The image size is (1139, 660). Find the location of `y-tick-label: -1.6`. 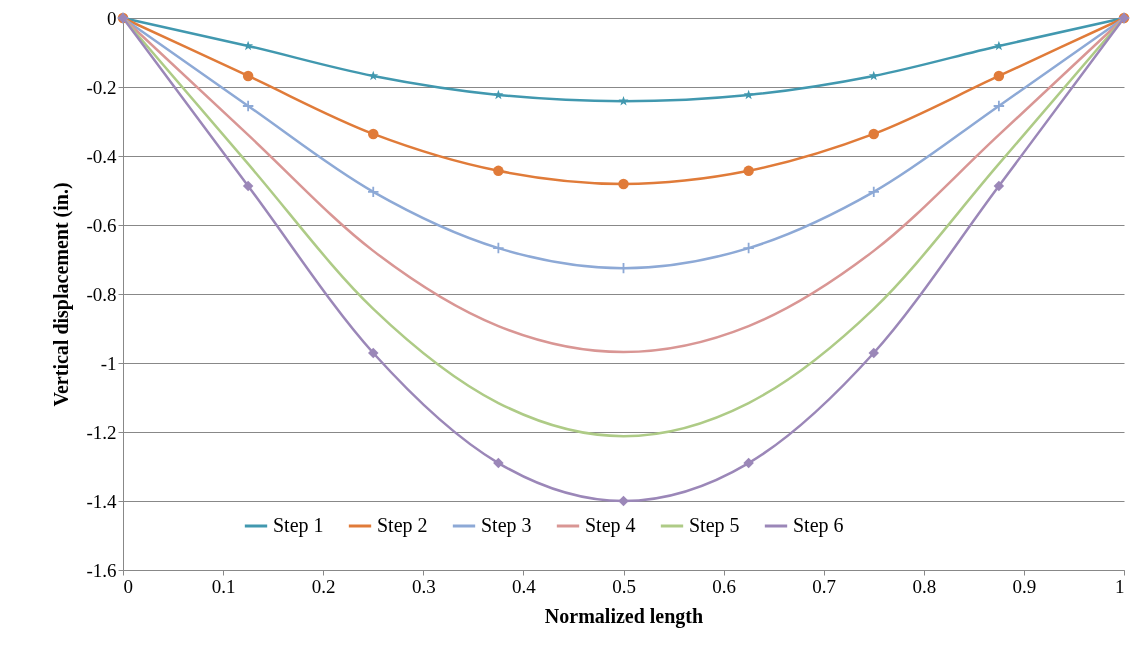

y-tick-label: -1.6 is located at coordinates (101, 570).